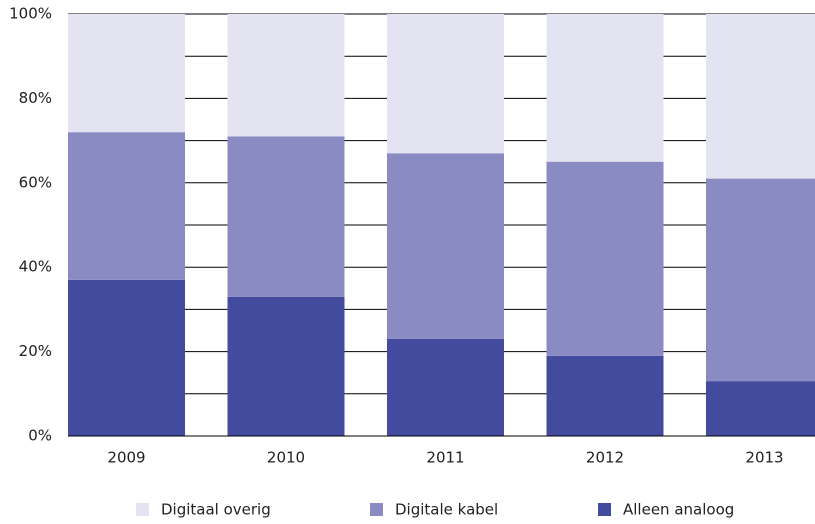 The width and height of the screenshot is (815, 524). I want to click on y-tick-label: 100%, so click(30, 14).